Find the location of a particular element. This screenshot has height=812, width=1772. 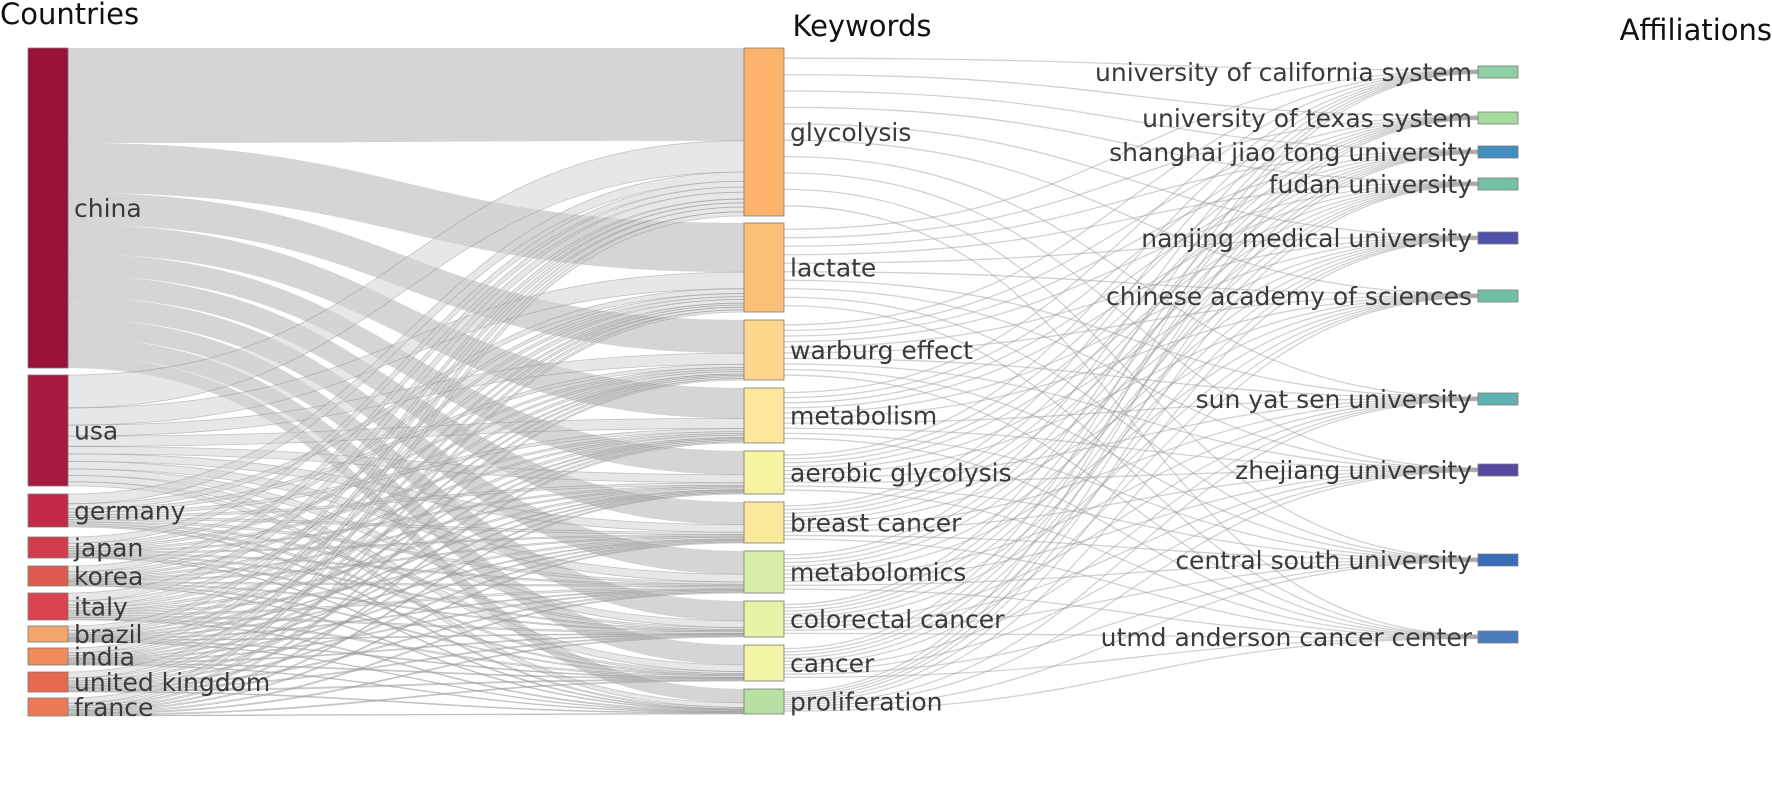

flow-colorectal-cancer-sun-yat-sen-university is located at coordinates (1131, 512).